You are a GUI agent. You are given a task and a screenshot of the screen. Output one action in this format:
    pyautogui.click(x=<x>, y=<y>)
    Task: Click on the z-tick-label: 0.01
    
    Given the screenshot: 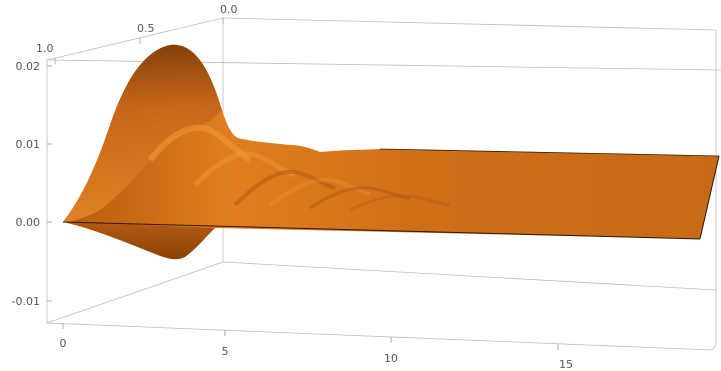 What is the action you would take?
    pyautogui.click(x=28, y=144)
    